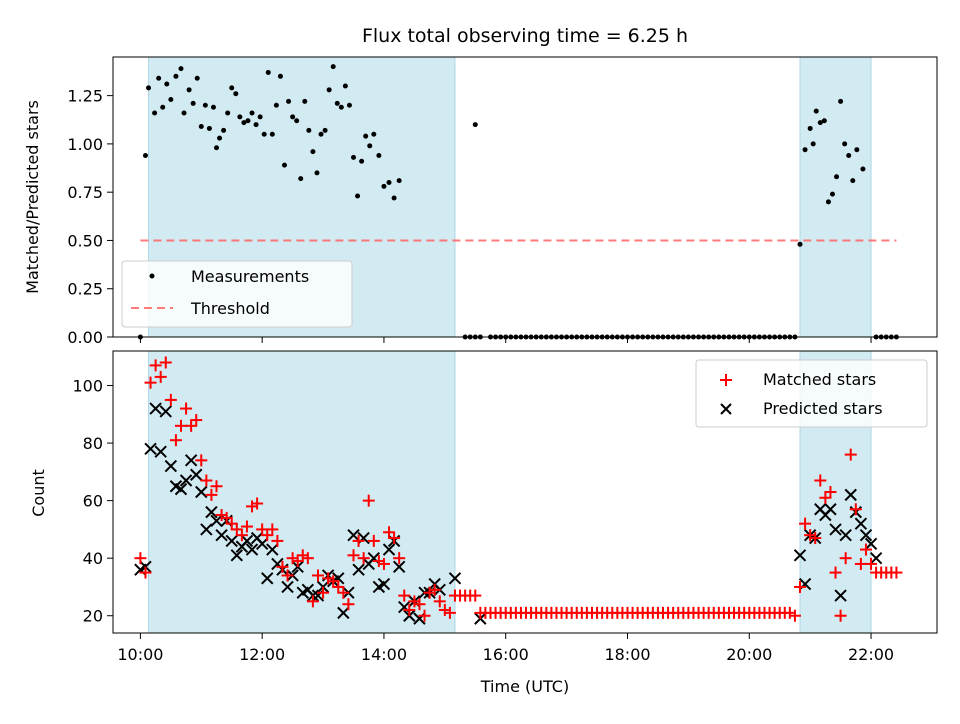  I want to click on measurement-point-2050, so click(800, 244).